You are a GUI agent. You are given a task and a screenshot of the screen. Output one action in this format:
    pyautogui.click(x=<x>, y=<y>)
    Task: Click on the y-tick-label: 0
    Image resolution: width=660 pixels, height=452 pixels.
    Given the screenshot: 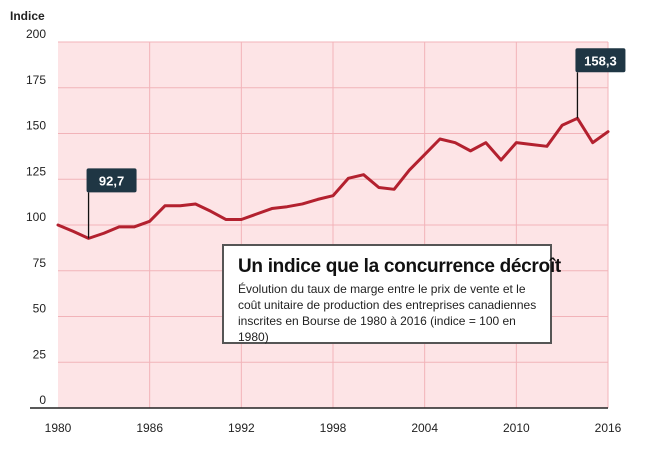 What is the action you would take?
    pyautogui.click(x=42, y=400)
    